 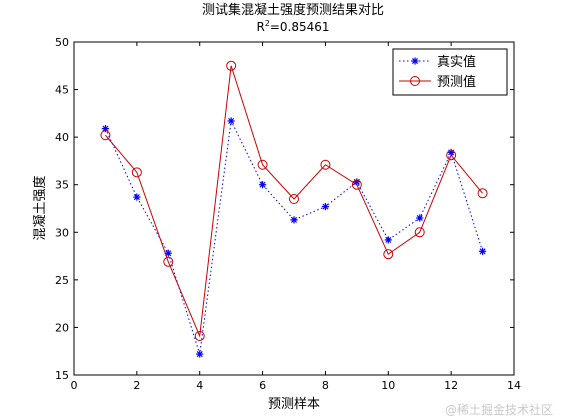 I want to click on legend-true-label: 真实值, so click(x=456, y=62).